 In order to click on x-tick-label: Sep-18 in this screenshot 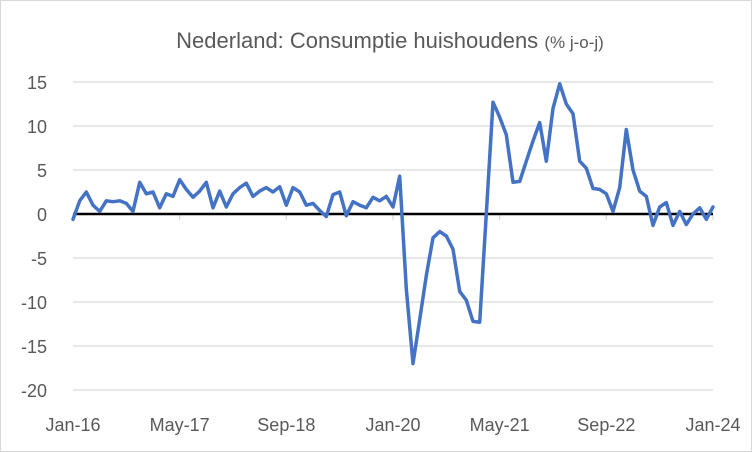, I will do `click(286, 425)`.